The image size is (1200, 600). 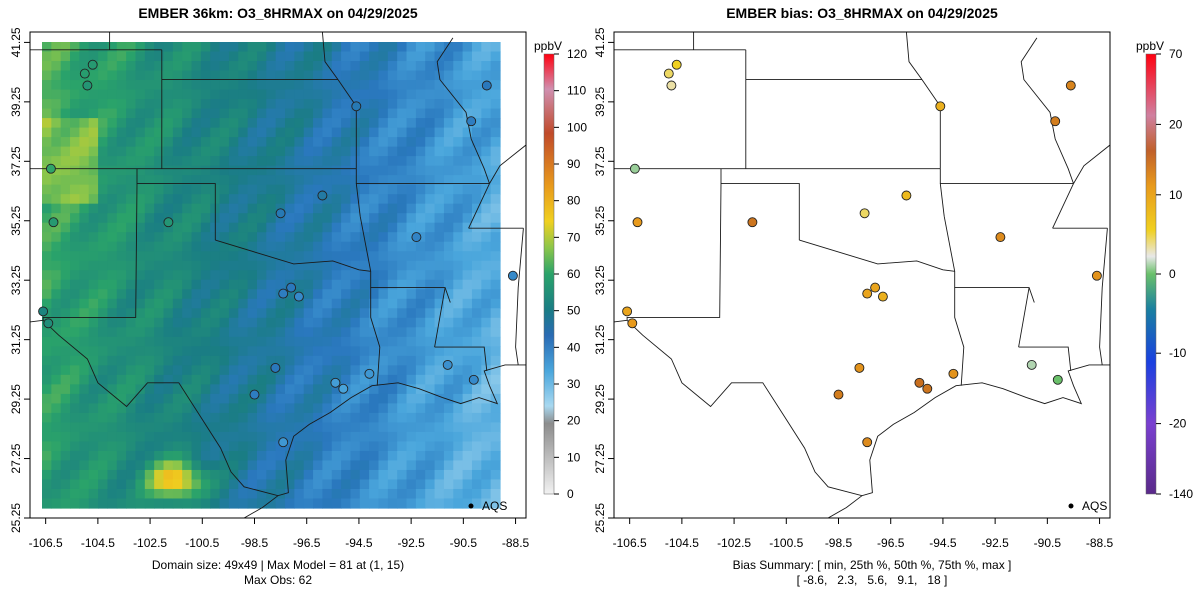 What do you see at coordinates (464, 543) in the screenshot?
I see `lon-tick-label: -90.5` at bounding box center [464, 543].